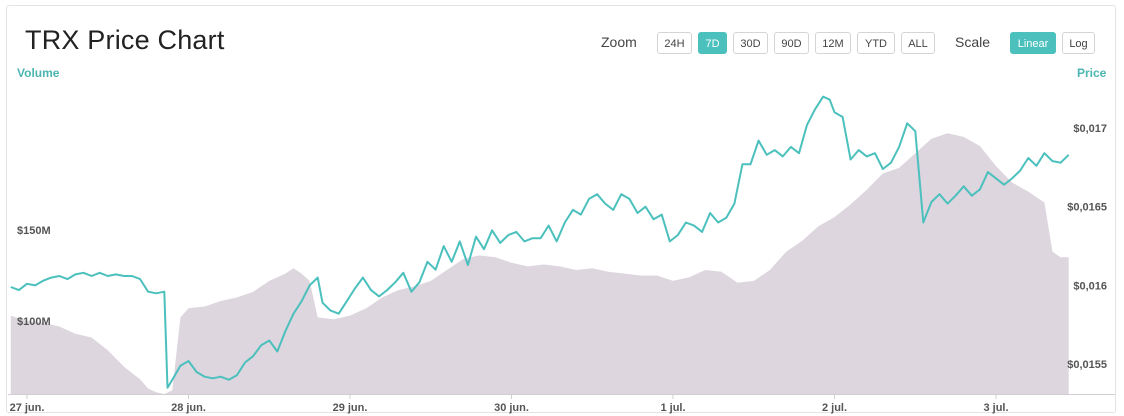 This screenshot has width=1124, height=416. Describe the element at coordinates (973, 42) in the screenshot. I see `scale-label: Scale` at that location.